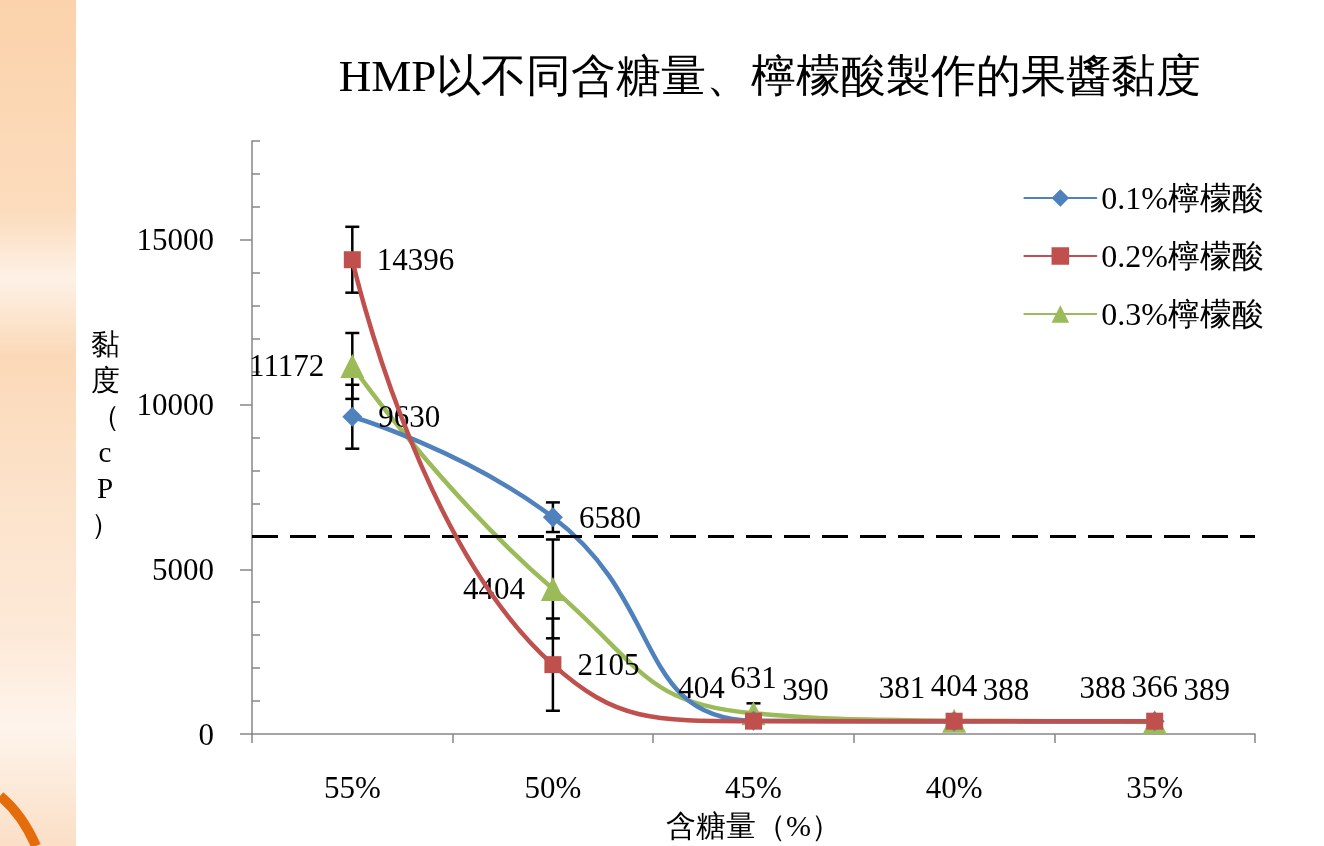  What do you see at coordinates (954, 787) in the screenshot?
I see `x-tick-label: 40%` at bounding box center [954, 787].